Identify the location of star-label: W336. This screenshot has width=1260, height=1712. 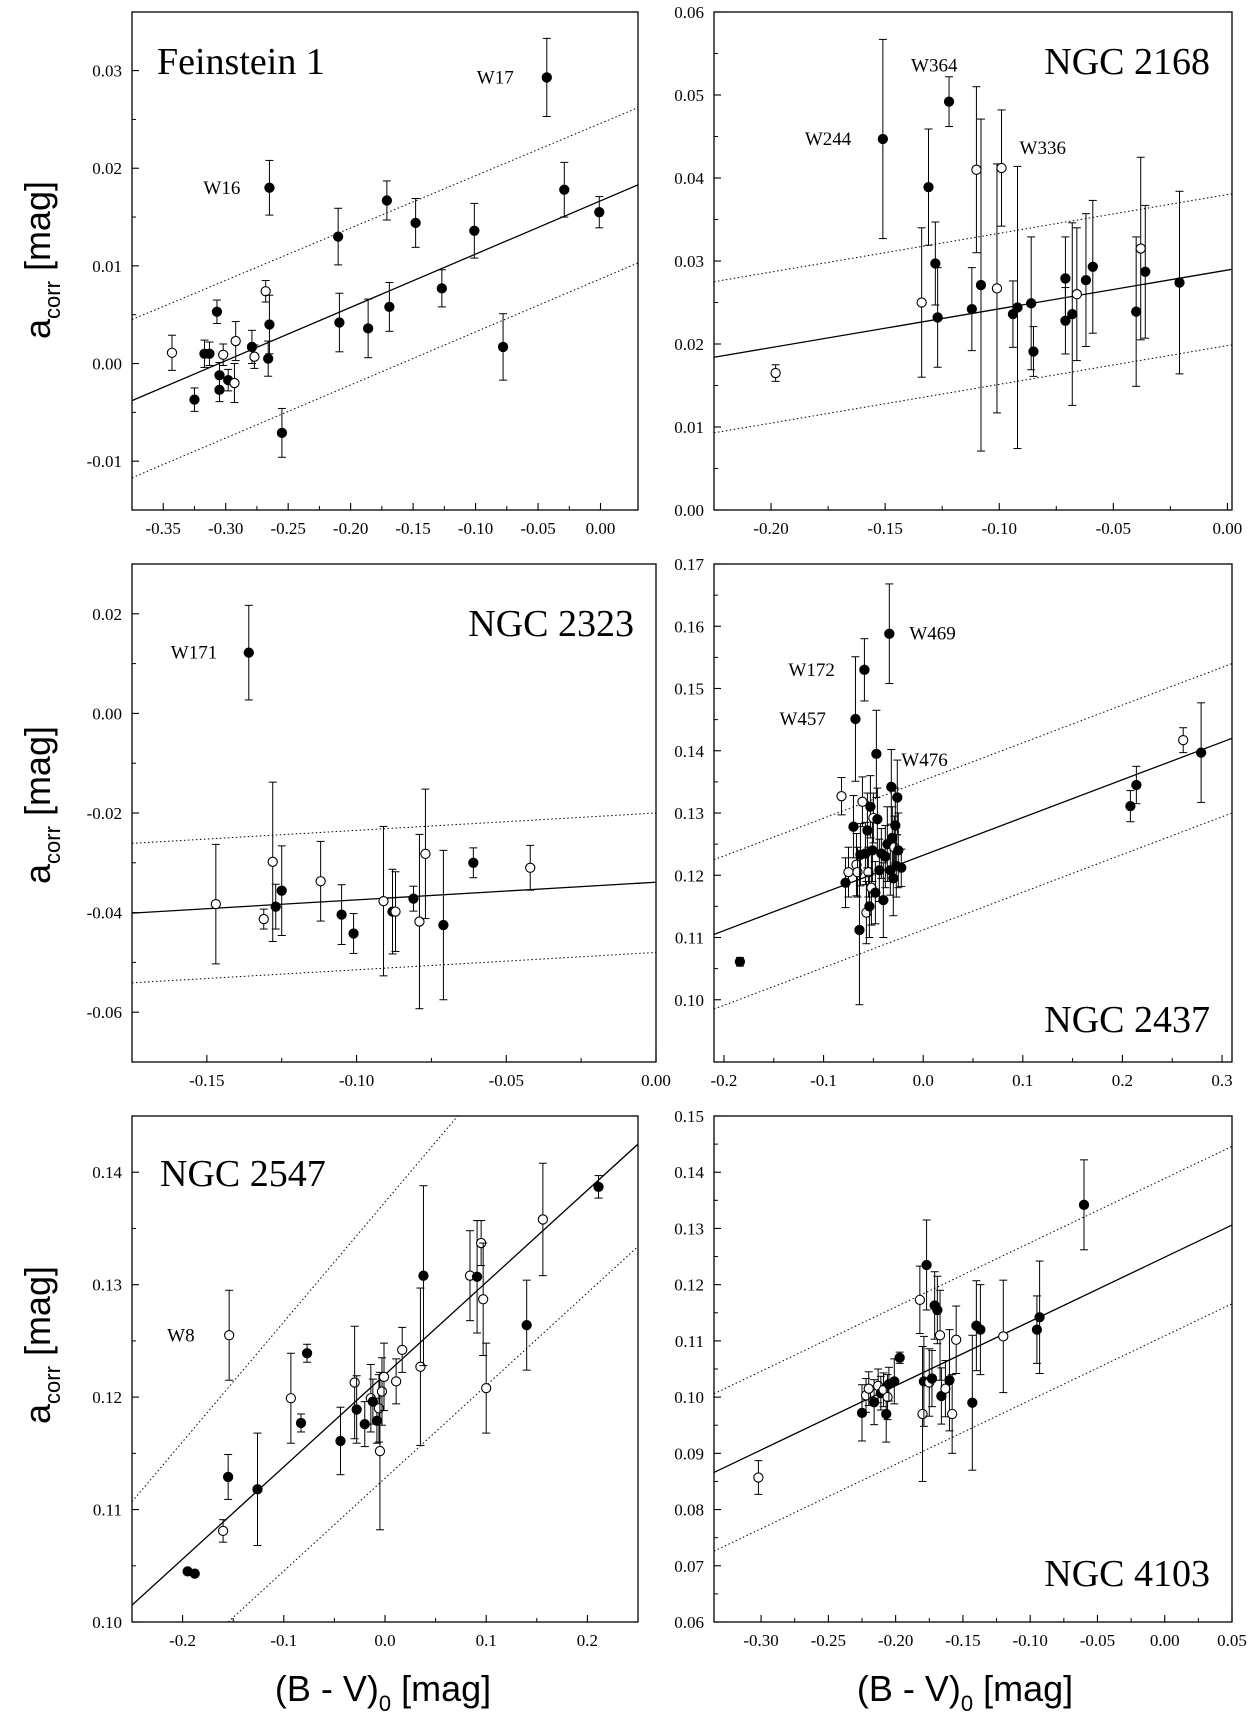
(1043, 148).